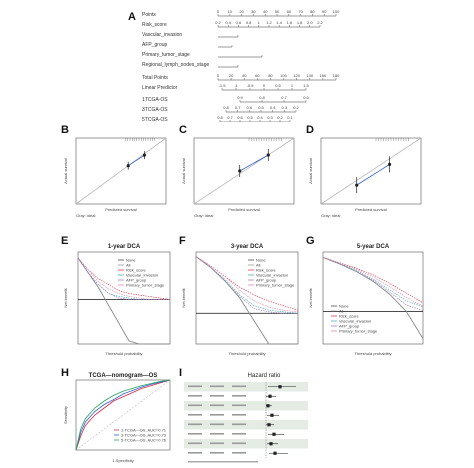 The width and height of the screenshot is (474, 468). What do you see at coordinates (300, 12) in the screenshot?
I see `points-tick-label: 70` at bounding box center [300, 12].